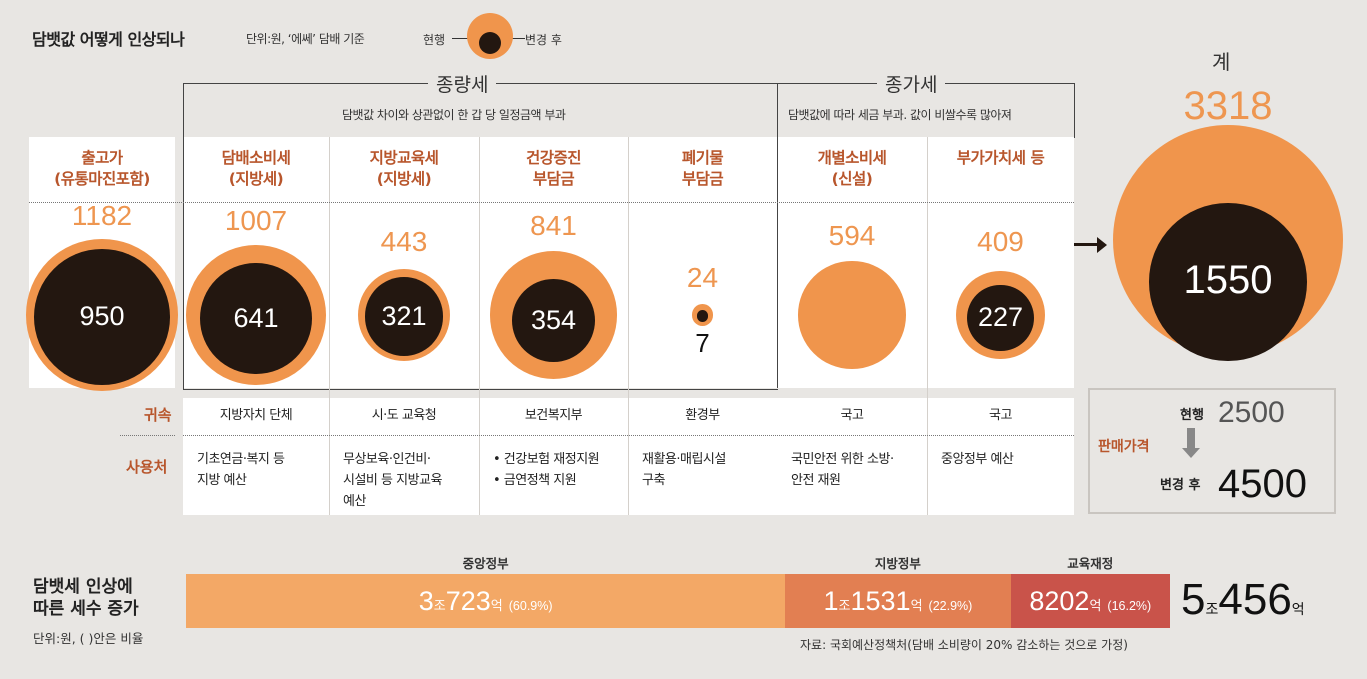 The image size is (1367, 679). What do you see at coordinates (1090, 563) in the screenshot?
I see `revenue-segment-label: 교육재정` at bounding box center [1090, 563].